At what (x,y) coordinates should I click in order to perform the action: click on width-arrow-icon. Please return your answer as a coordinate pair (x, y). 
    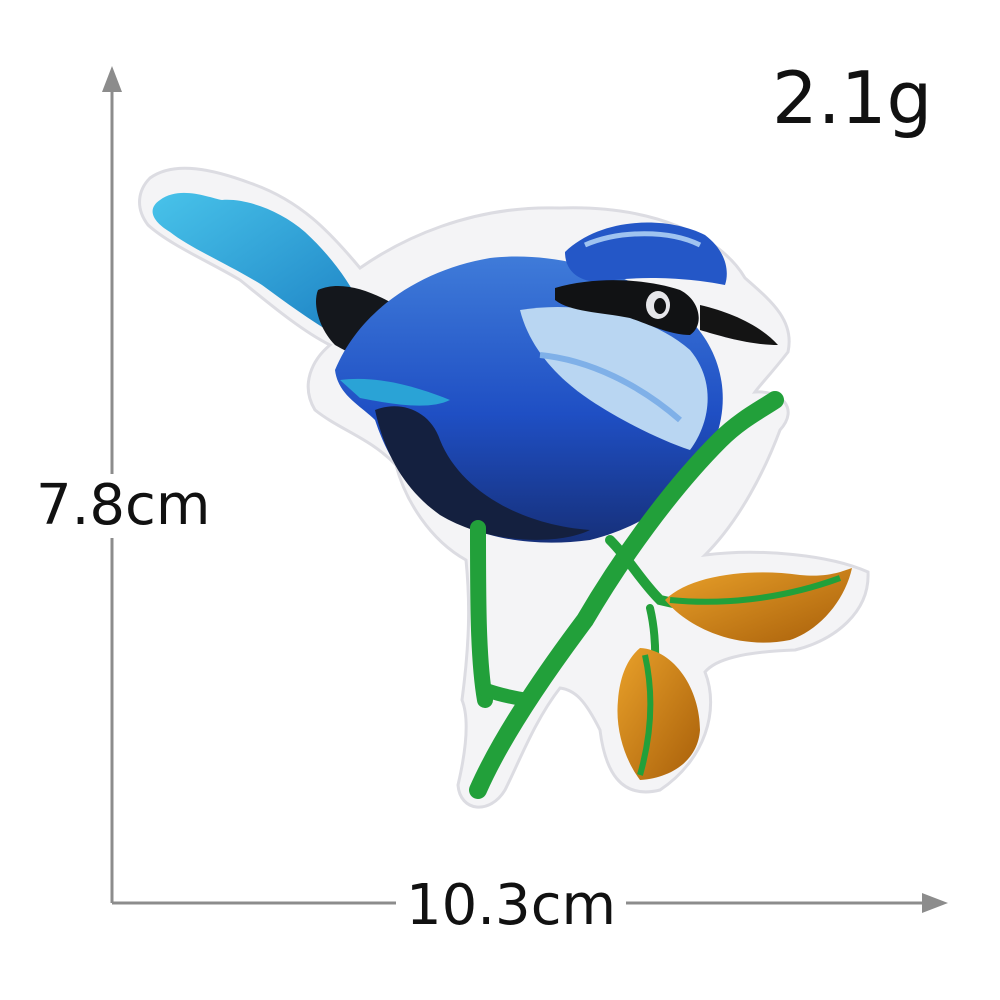
    Looking at the image, I should click on (935, 903).